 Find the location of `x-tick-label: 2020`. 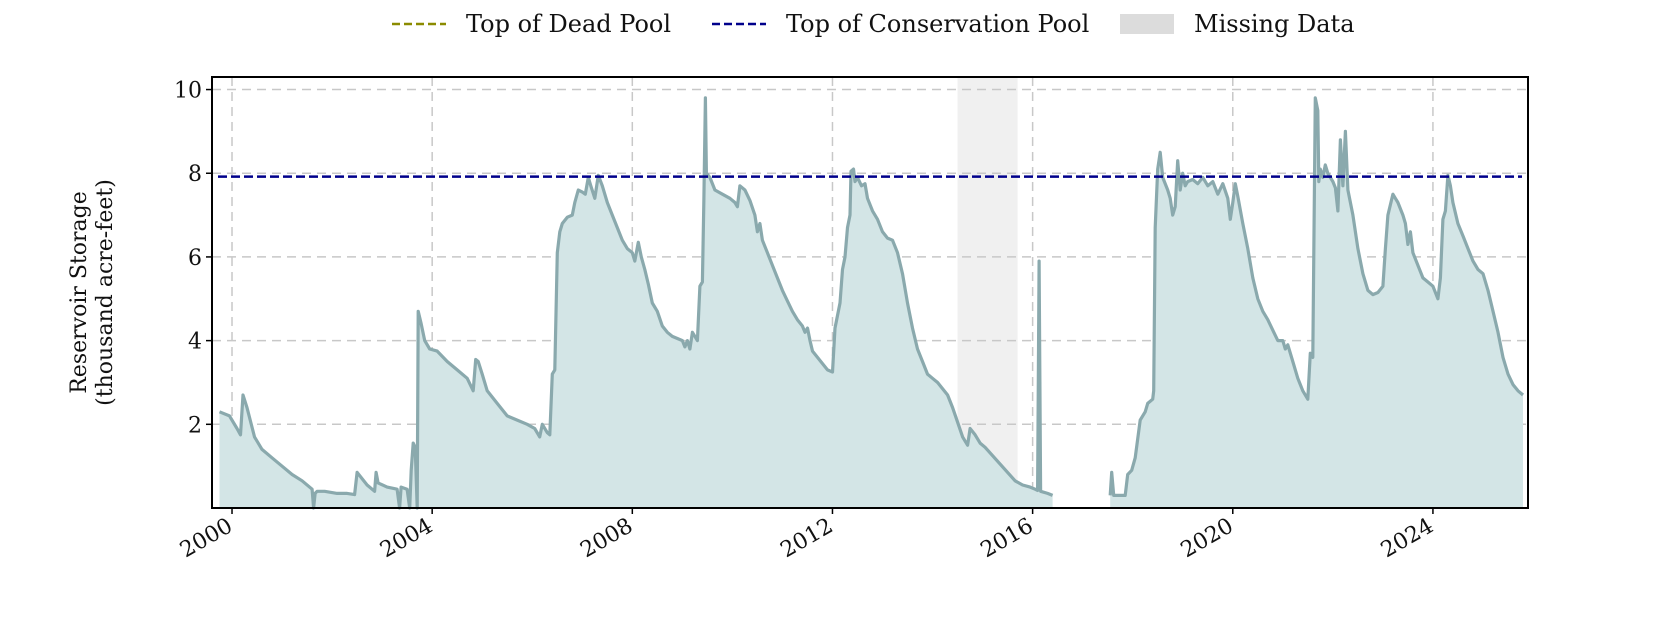

x-tick-label: 2020 is located at coordinates (1207, 539).